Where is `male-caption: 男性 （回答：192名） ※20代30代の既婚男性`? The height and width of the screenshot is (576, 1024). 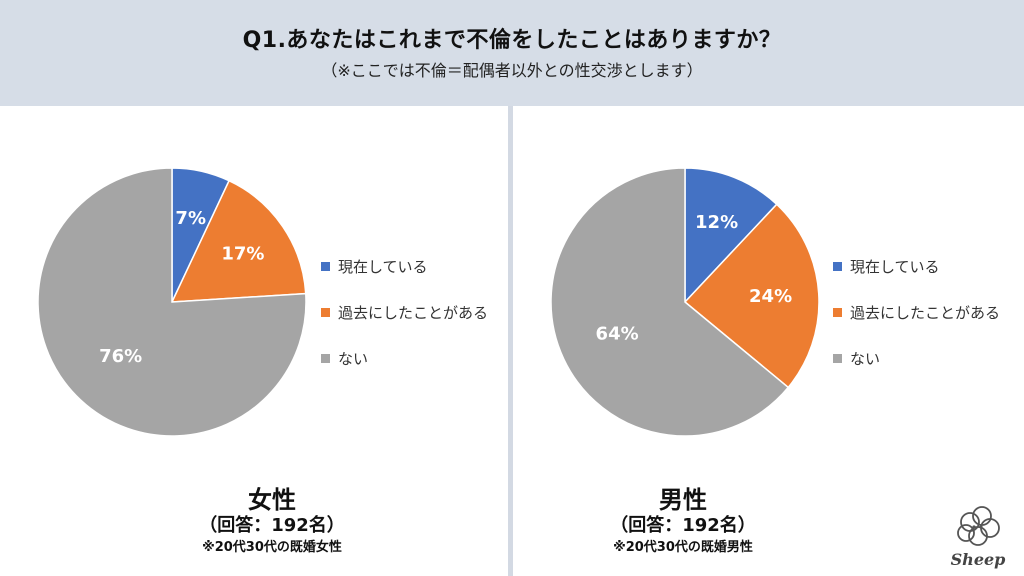
male-caption: 男性 （回答：192名） ※20代30代の既婚男性 is located at coordinates (683, 522).